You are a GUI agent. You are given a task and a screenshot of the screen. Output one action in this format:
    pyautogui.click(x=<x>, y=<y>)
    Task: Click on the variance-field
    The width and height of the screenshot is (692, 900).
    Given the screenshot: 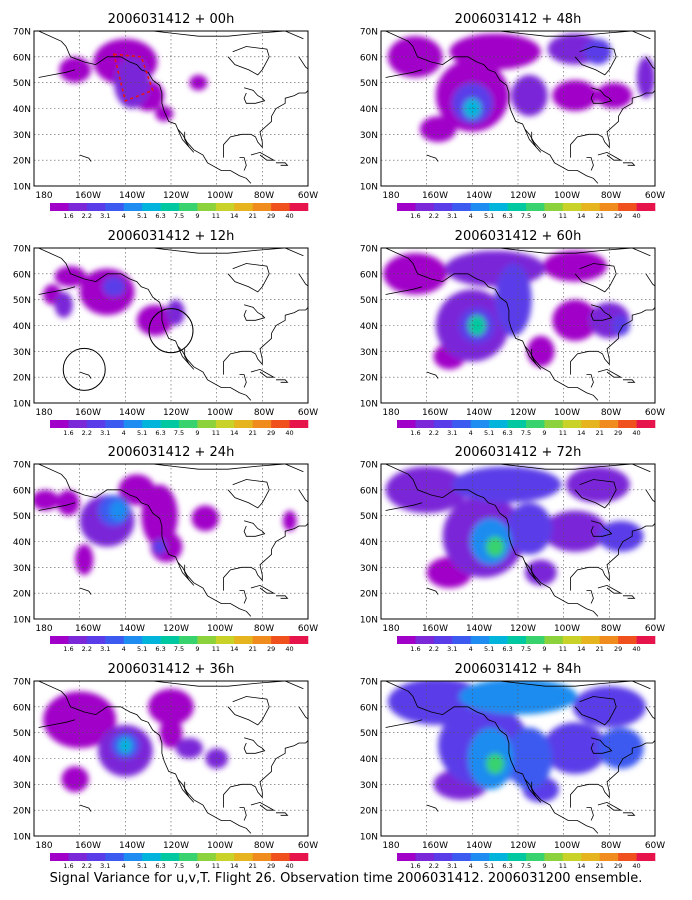 What is the action you would take?
    pyautogui.click(x=165, y=525)
    